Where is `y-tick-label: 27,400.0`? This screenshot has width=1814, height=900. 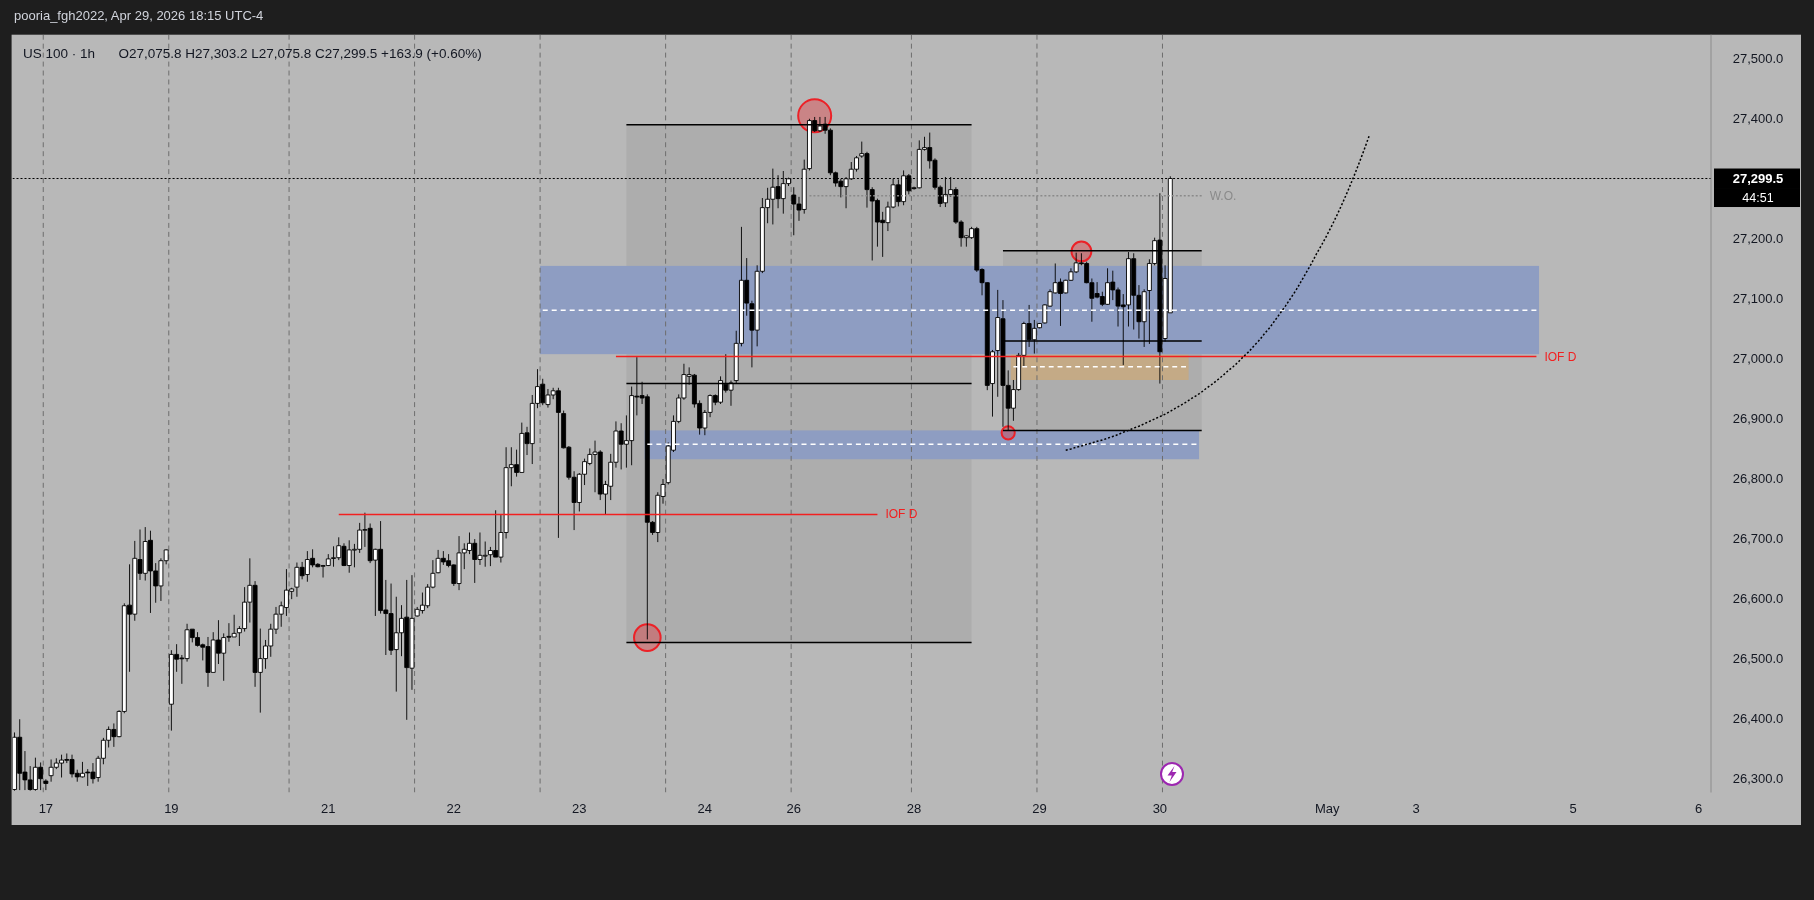
y-tick-label: 27,400.0 is located at coordinates (1758, 118).